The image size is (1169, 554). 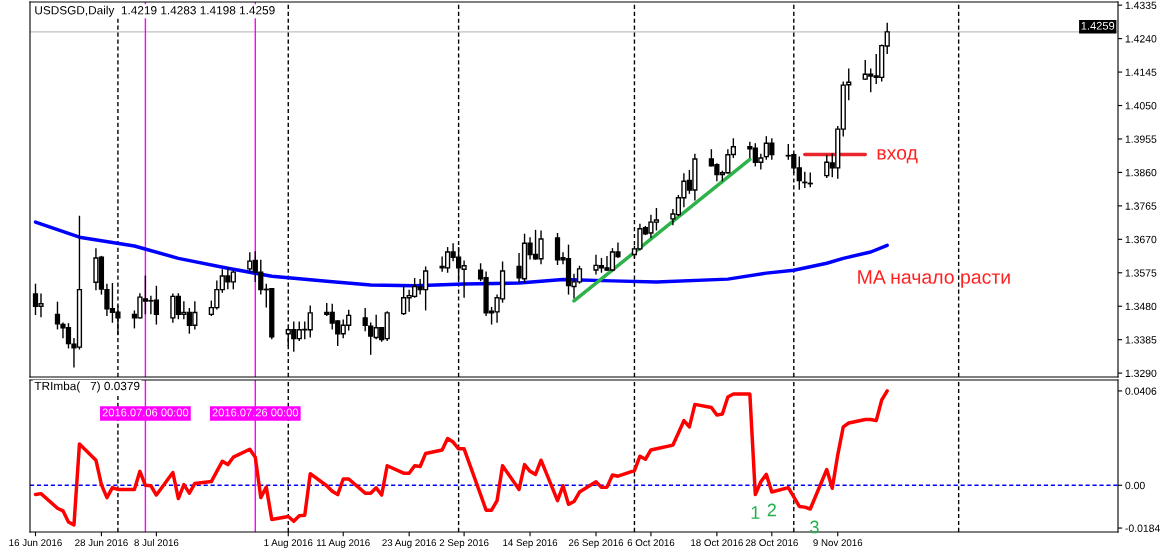 I want to click on y-tick-label: -0.0184, so click(x=1142, y=528).